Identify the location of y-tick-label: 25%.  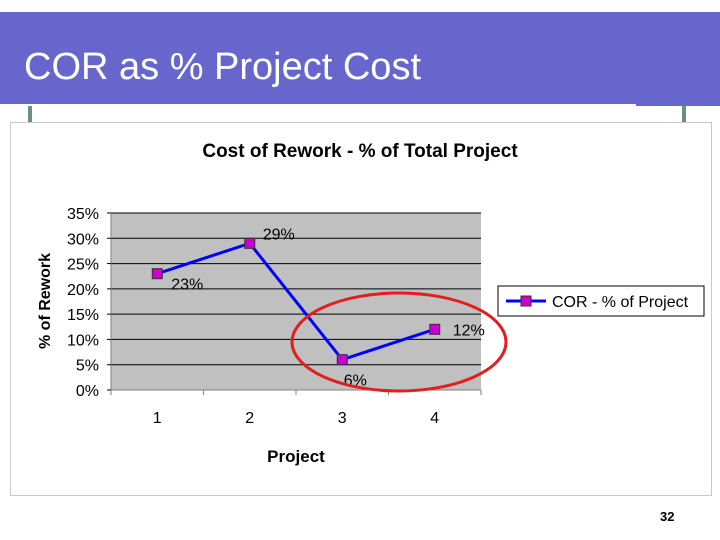
(83, 265).